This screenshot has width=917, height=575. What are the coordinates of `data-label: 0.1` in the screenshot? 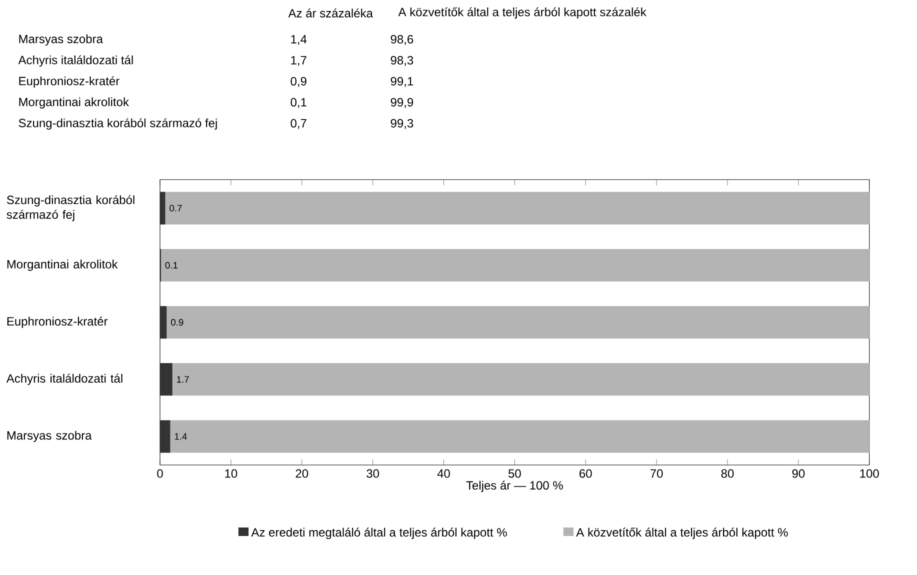 It's located at (171, 265).